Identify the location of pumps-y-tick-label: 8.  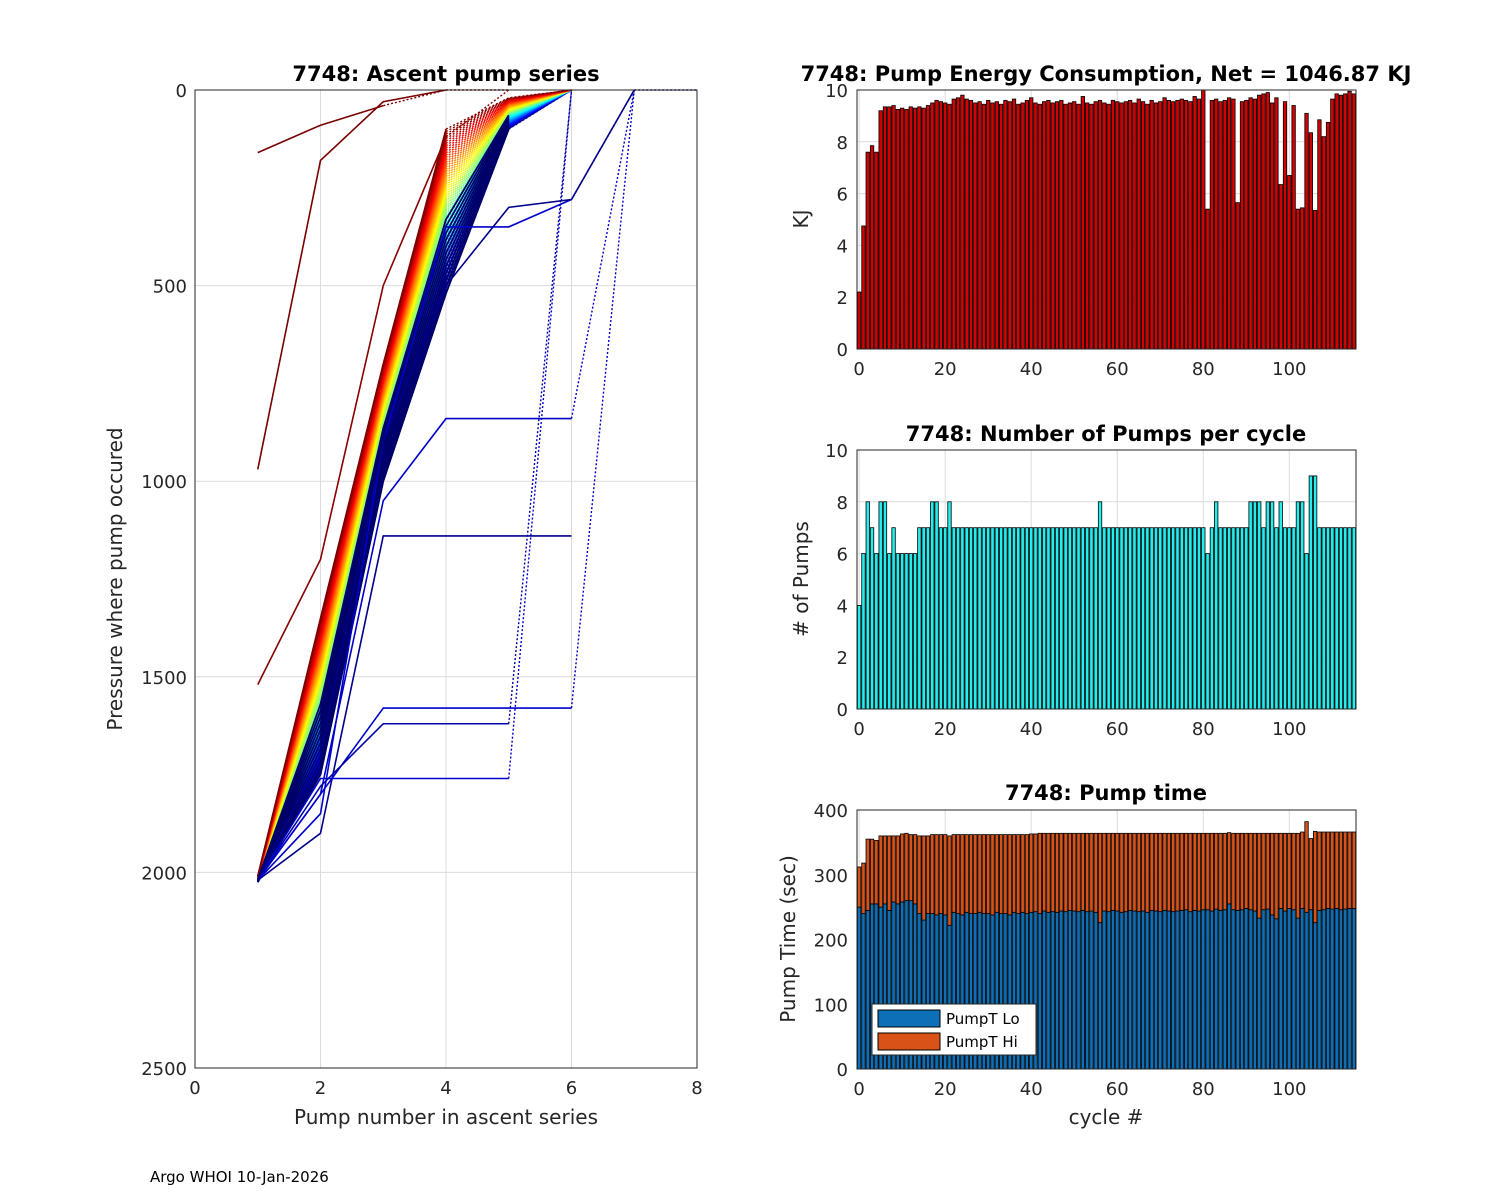
(842, 503).